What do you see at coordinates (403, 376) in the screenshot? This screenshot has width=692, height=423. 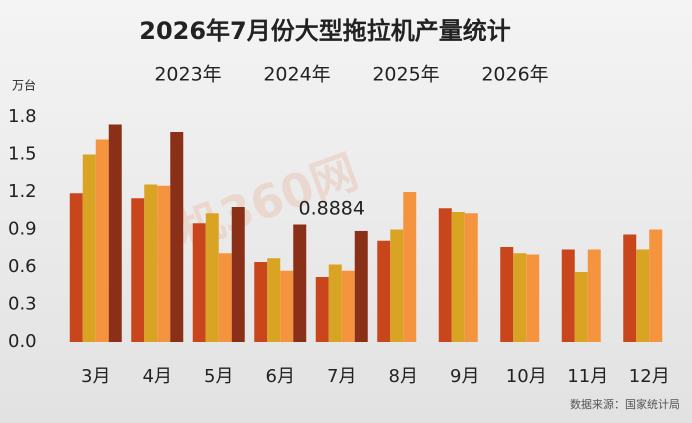 I see `x-tick-label: 8月` at bounding box center [403, 376].